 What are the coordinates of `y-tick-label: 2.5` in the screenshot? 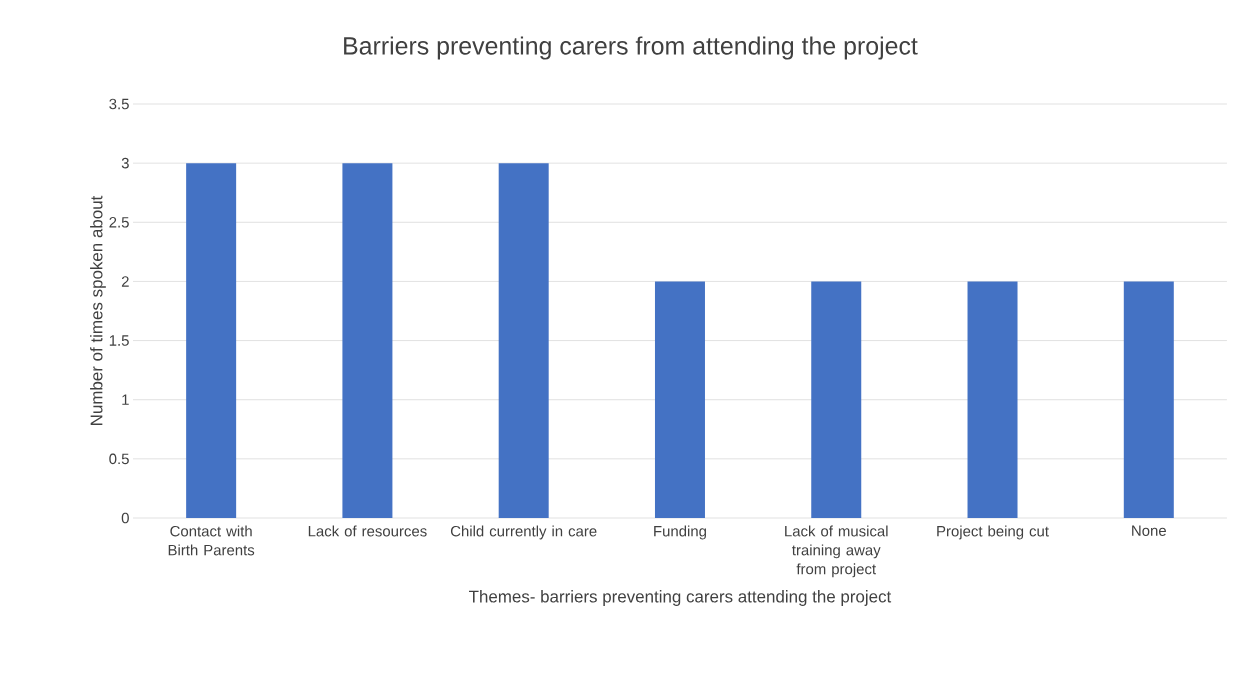 It's located at (119, 222).